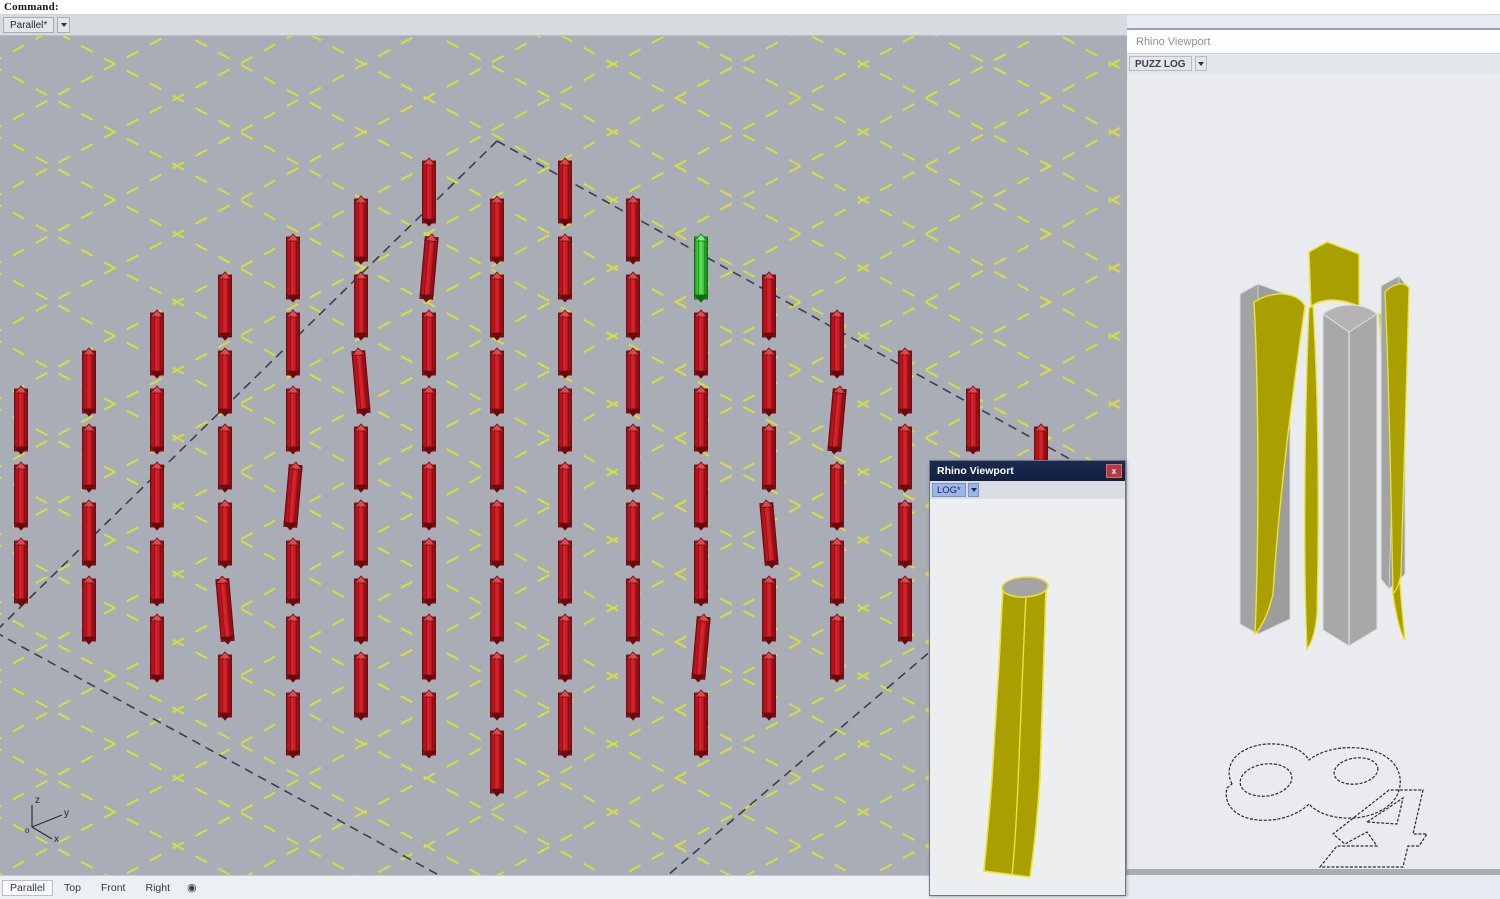 This screenshot has width=1500, height=899. Describe the element at coordinates (28, 887) in the screenshot. I see `status-tab-parallel: Parallel` at that location.